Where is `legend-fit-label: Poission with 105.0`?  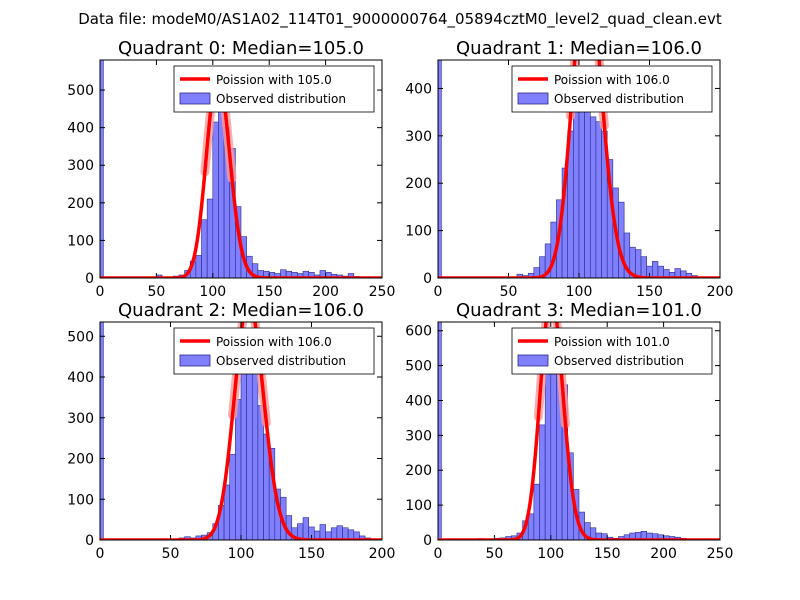
legend-fit-label: Poission with 105.0 is located at coordinates (274, 80).